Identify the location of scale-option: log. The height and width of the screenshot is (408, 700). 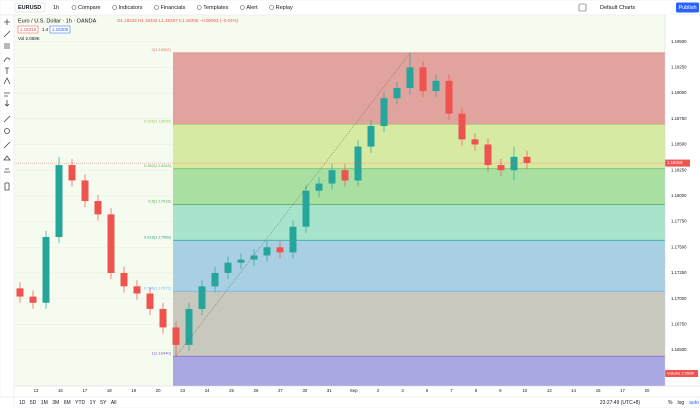
(680, 403).